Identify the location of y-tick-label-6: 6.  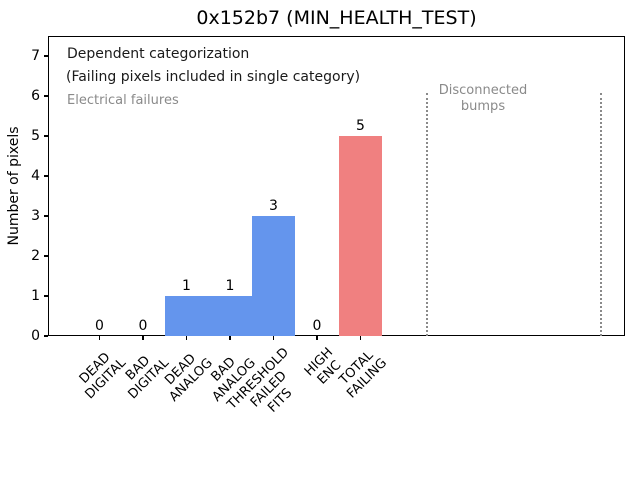
(35, 96).